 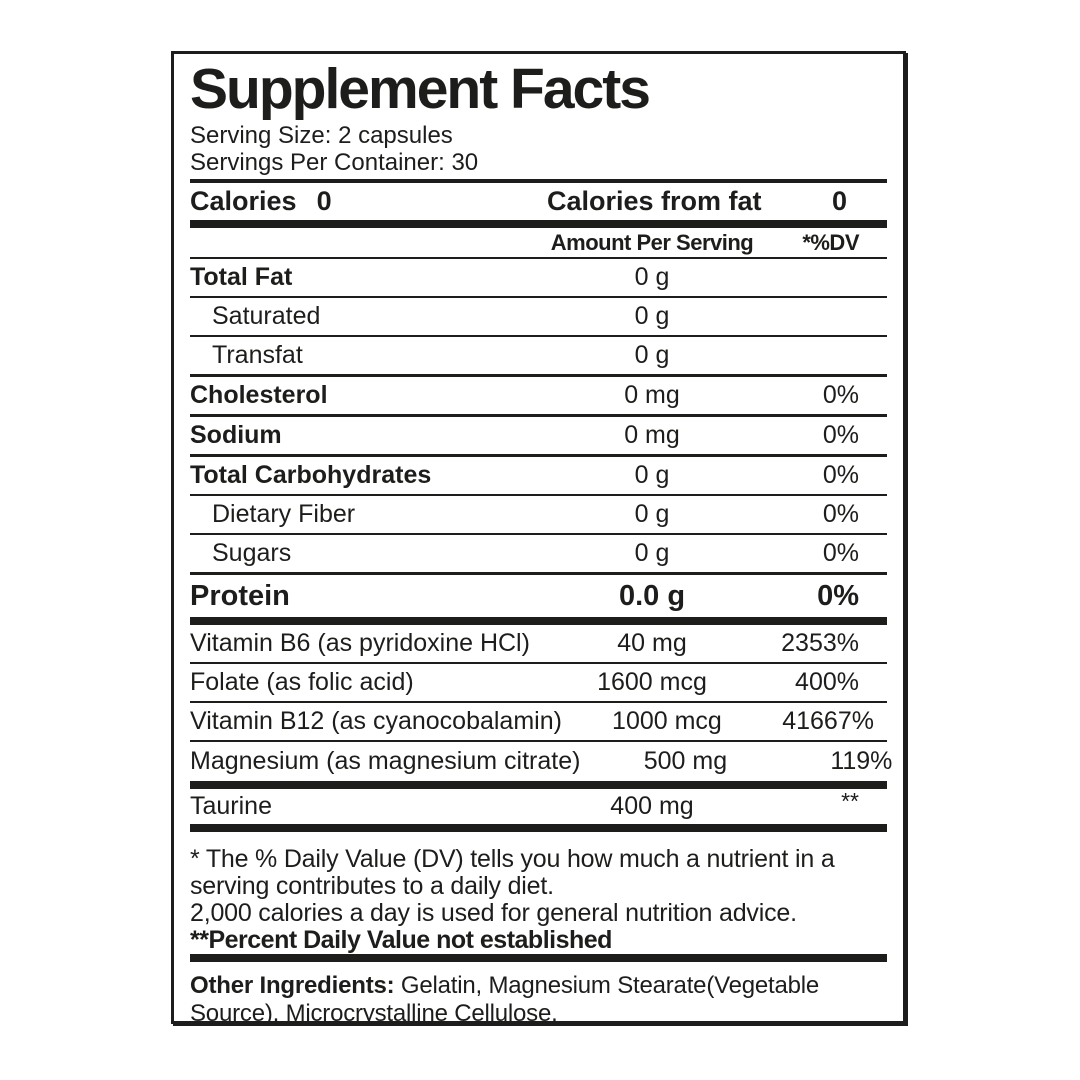 What do you see at coordinates (654, 201) in the screenshot?
I see `calories-from-fat-label: Calories from fat` at bounding box center [654, 201].